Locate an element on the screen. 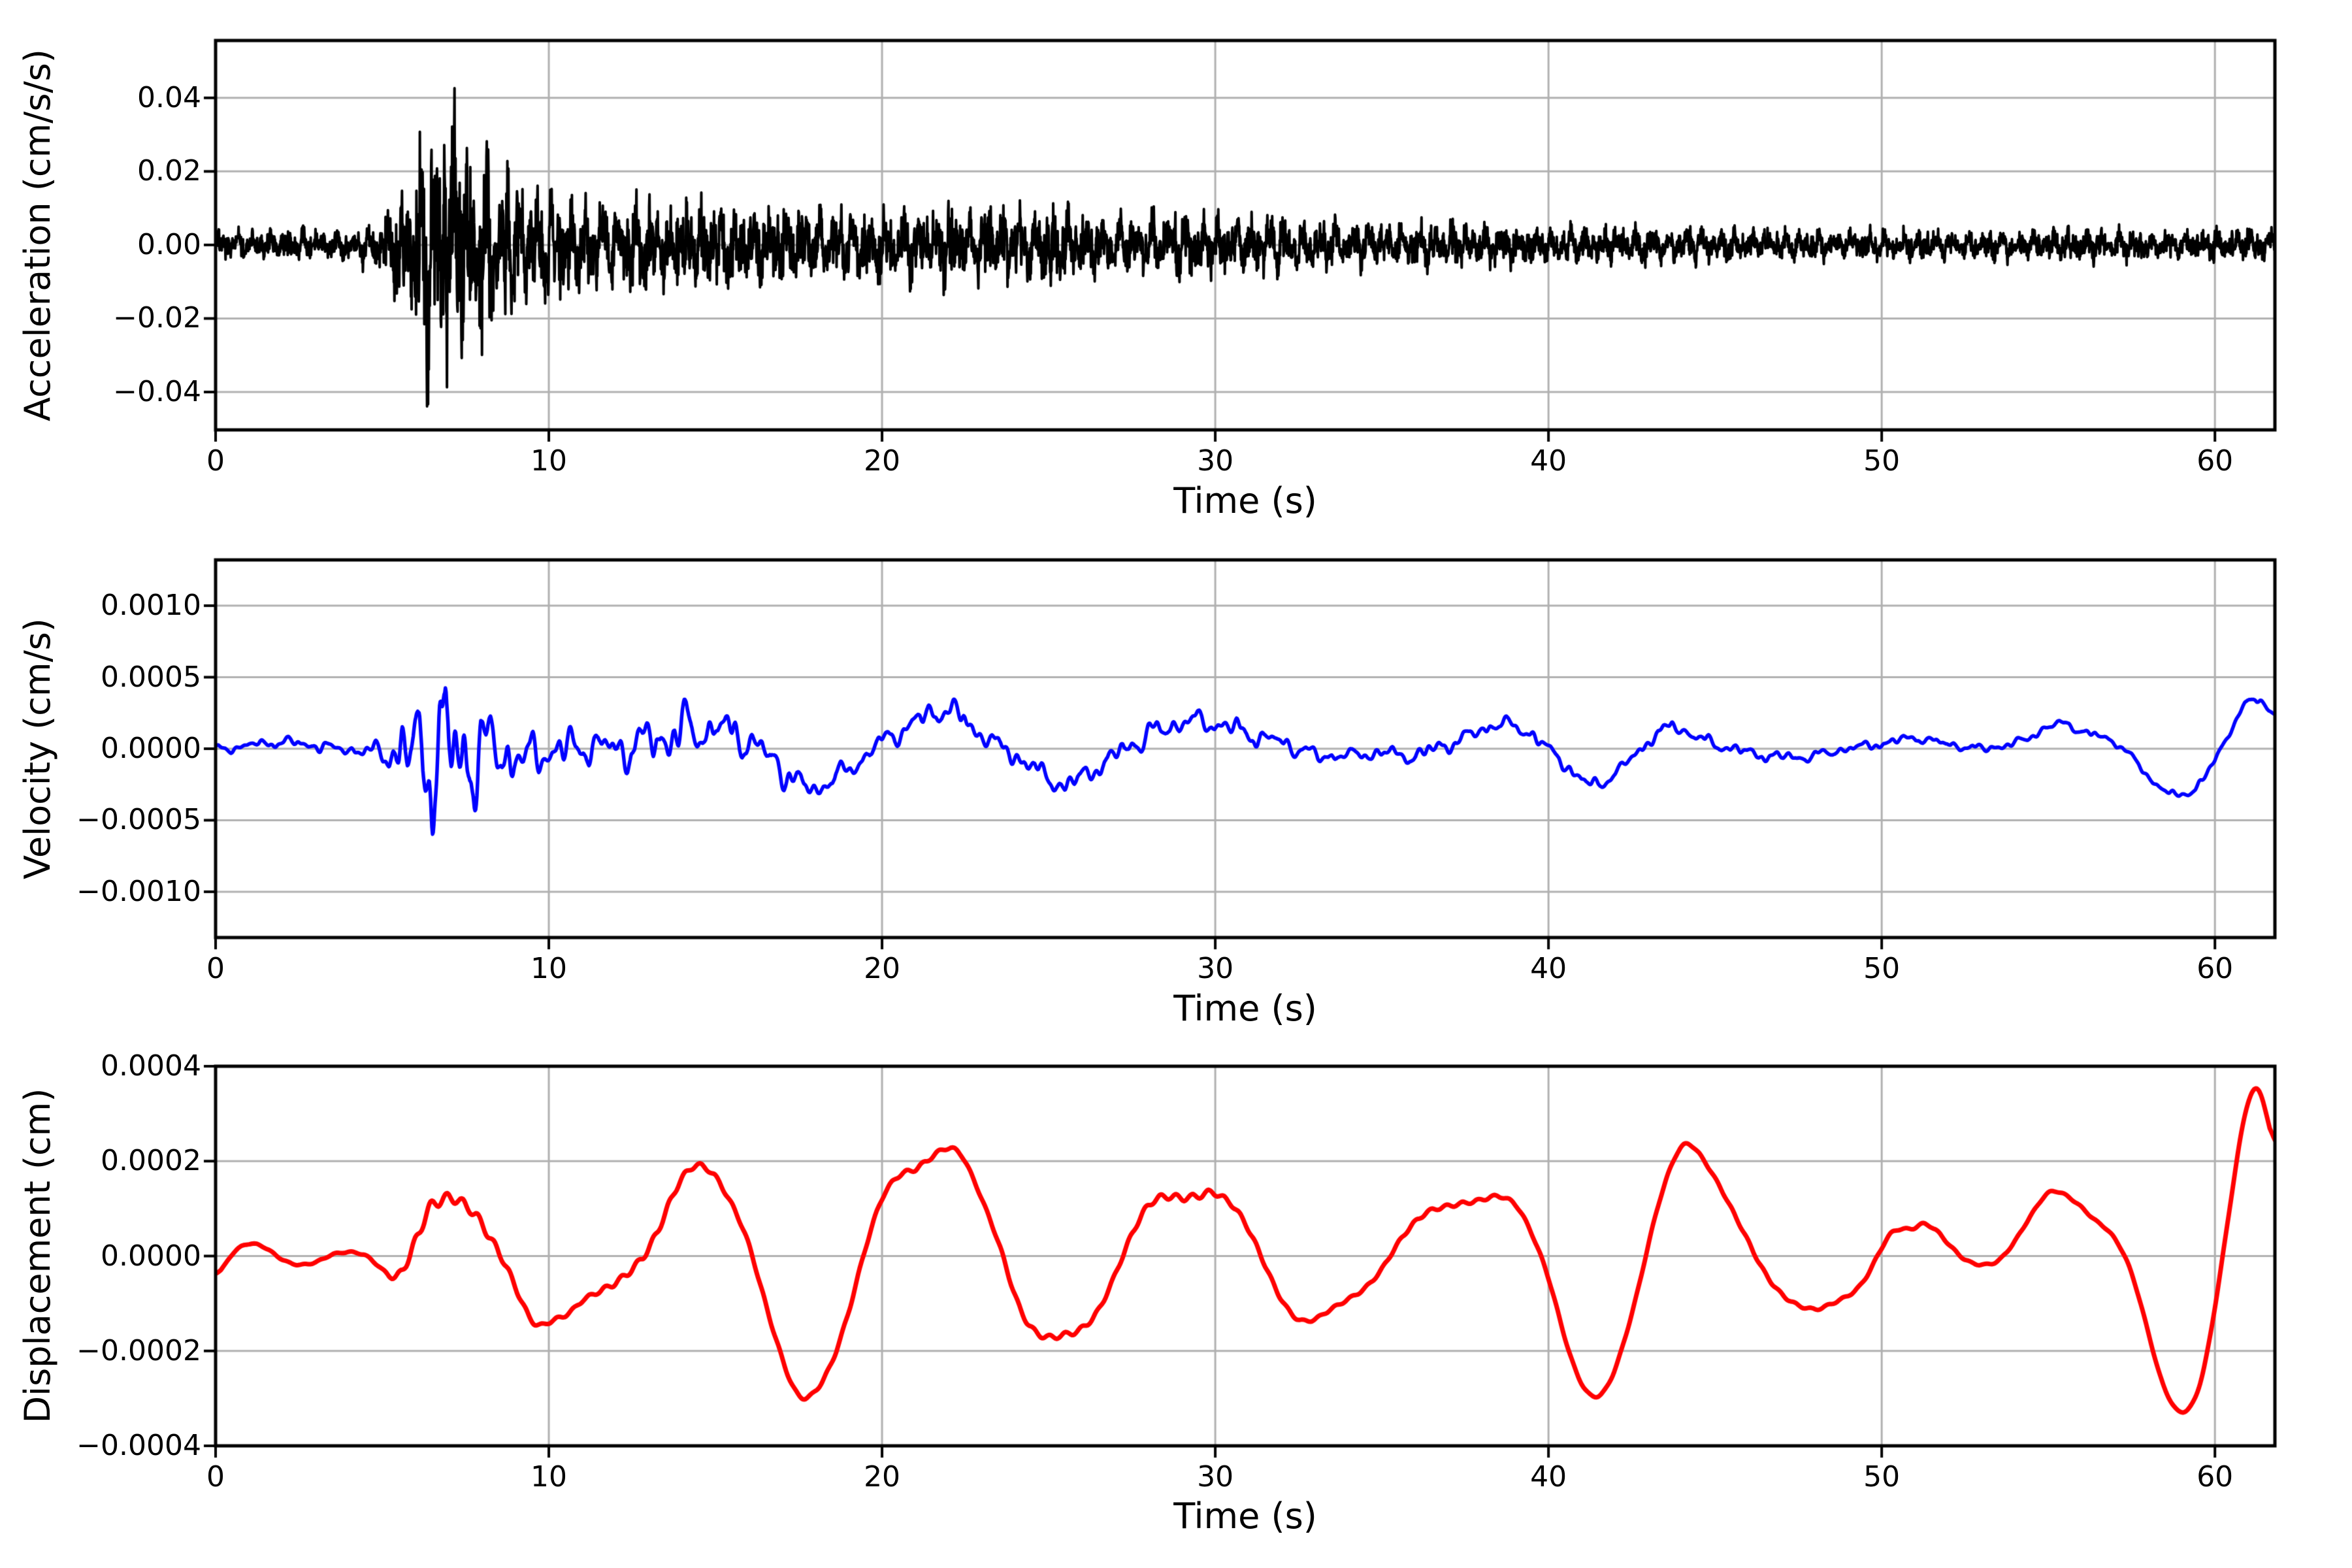 The image size is (2352, 1568). acceleration-y-tick-label: 0.00 is located at coordinates (169, 244).